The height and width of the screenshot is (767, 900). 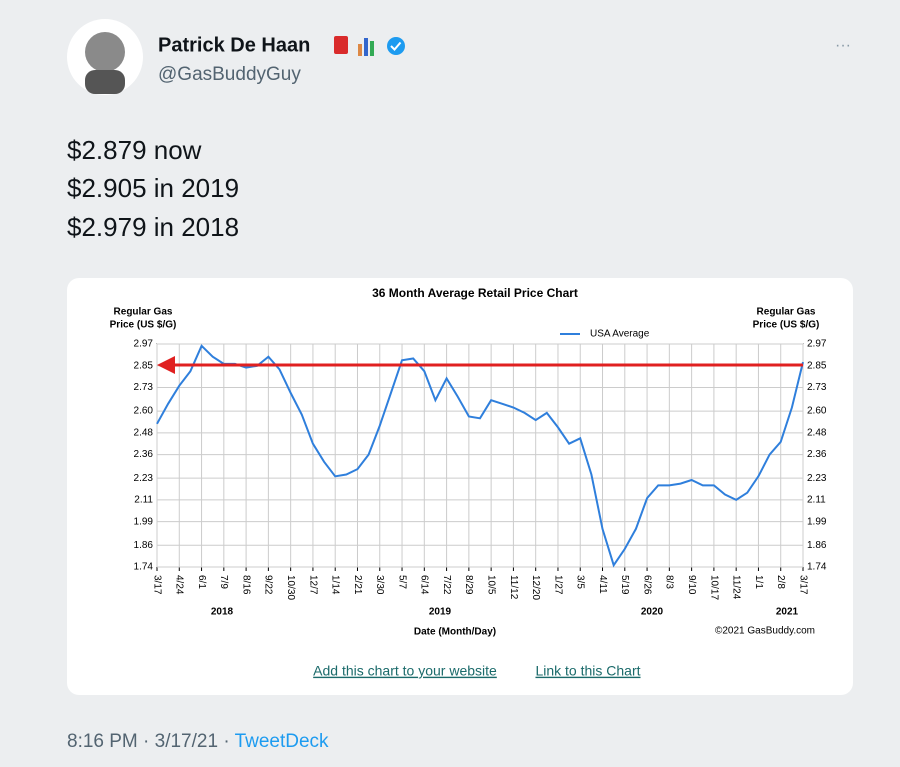 What do you see at coordinates (144, 454) in the screenshot?
I see `y-tick-label: 2.36` at bounding box center [144, 454].